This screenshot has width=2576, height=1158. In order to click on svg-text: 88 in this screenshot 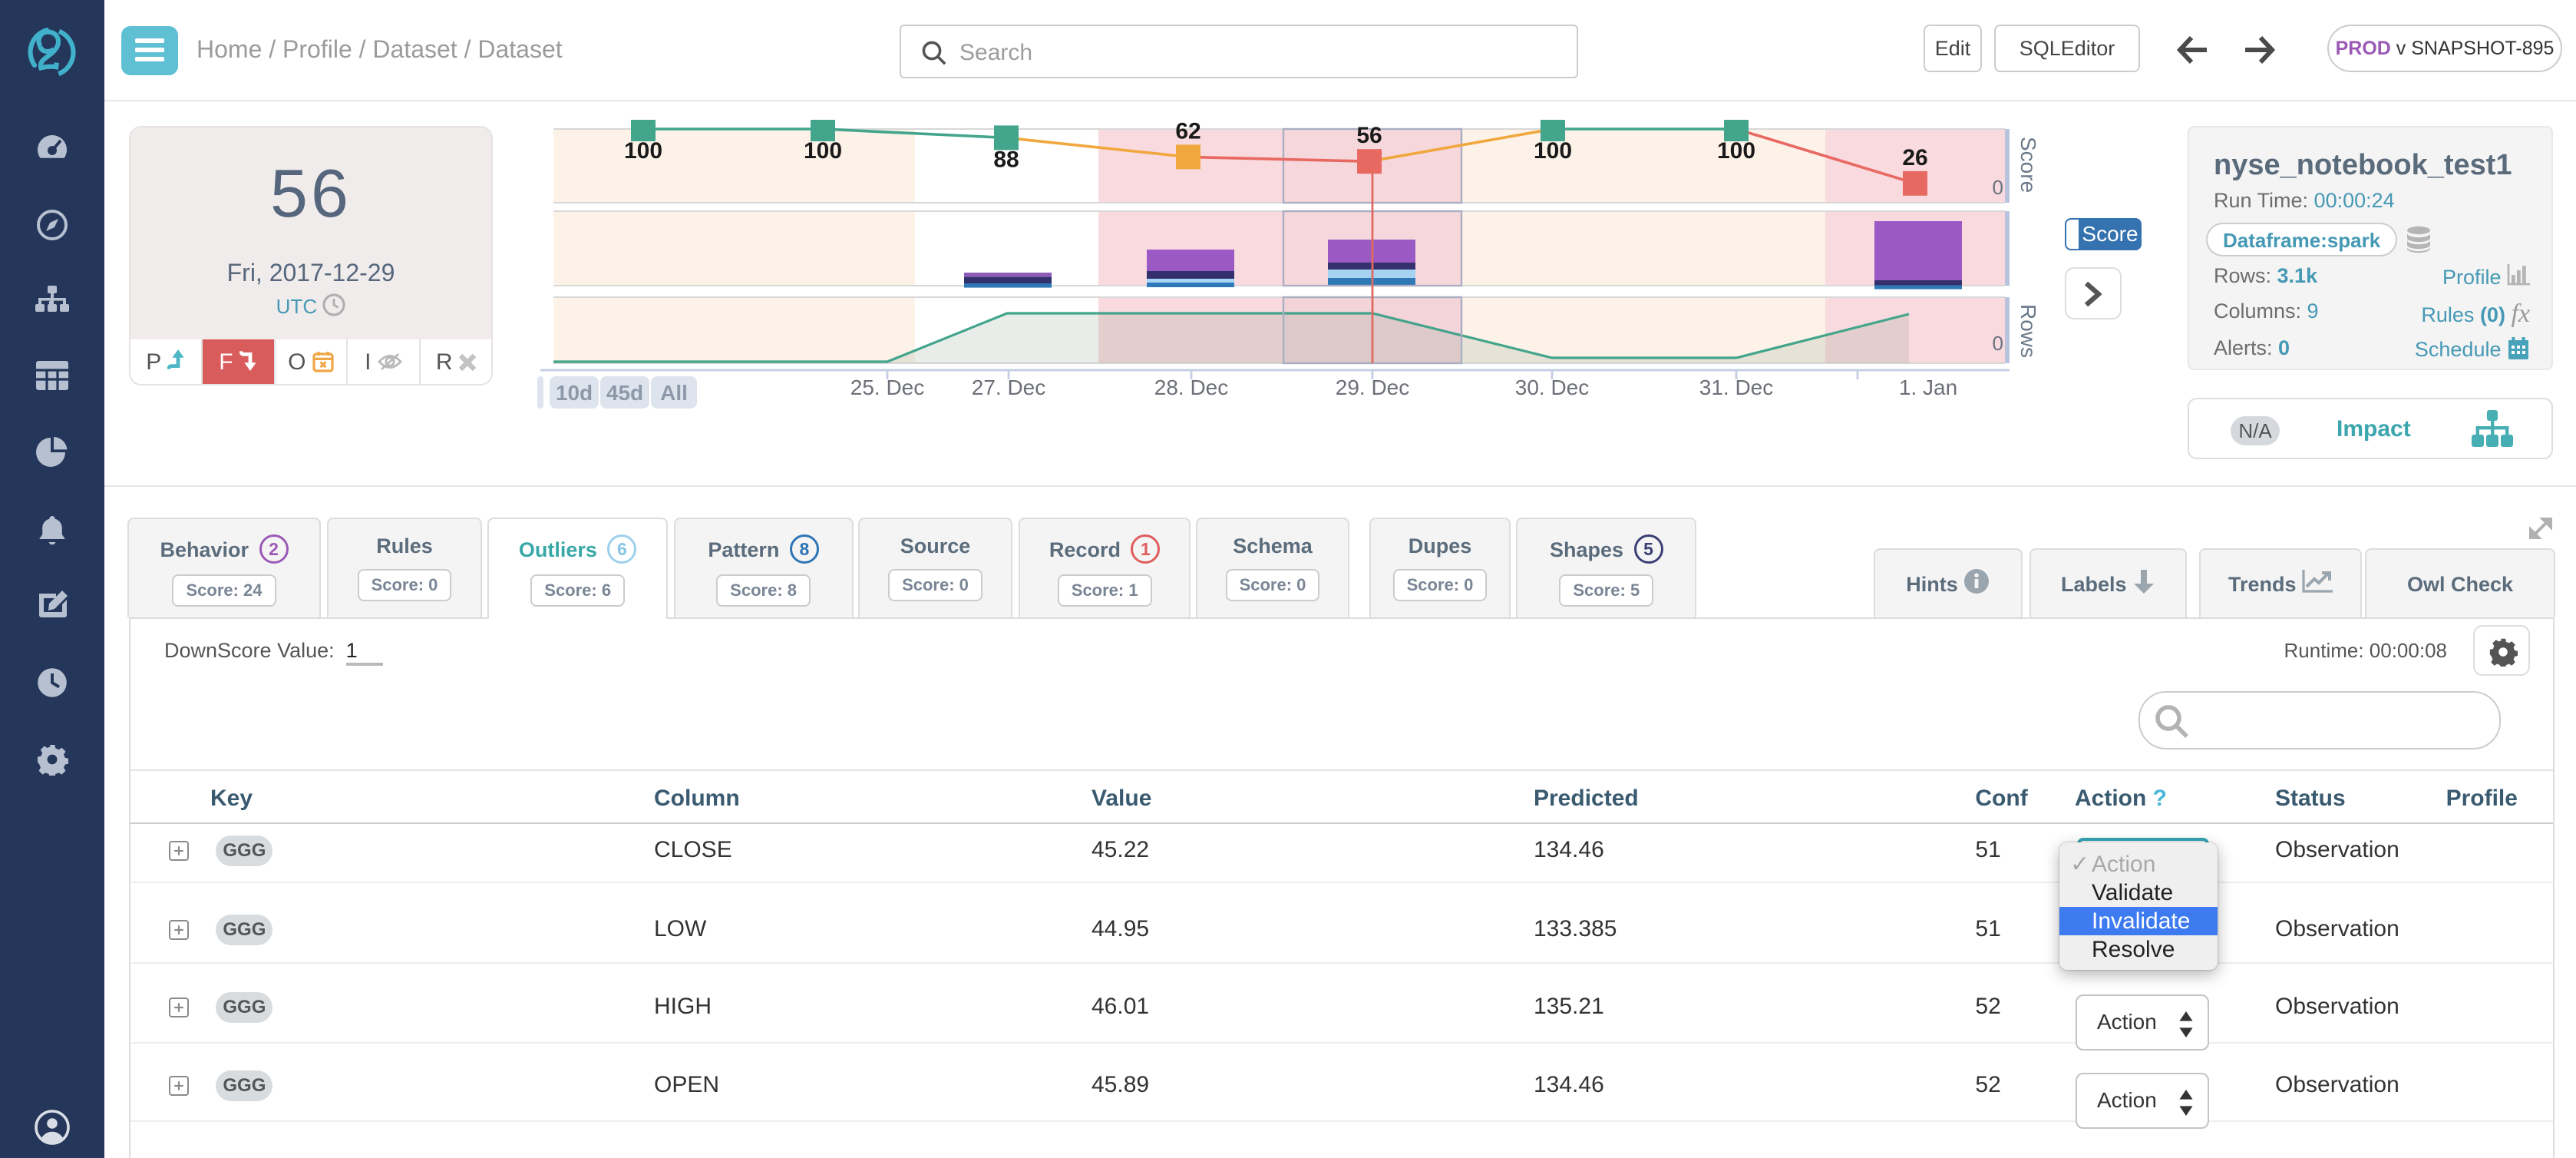, I will do `click(1006, 159)`.